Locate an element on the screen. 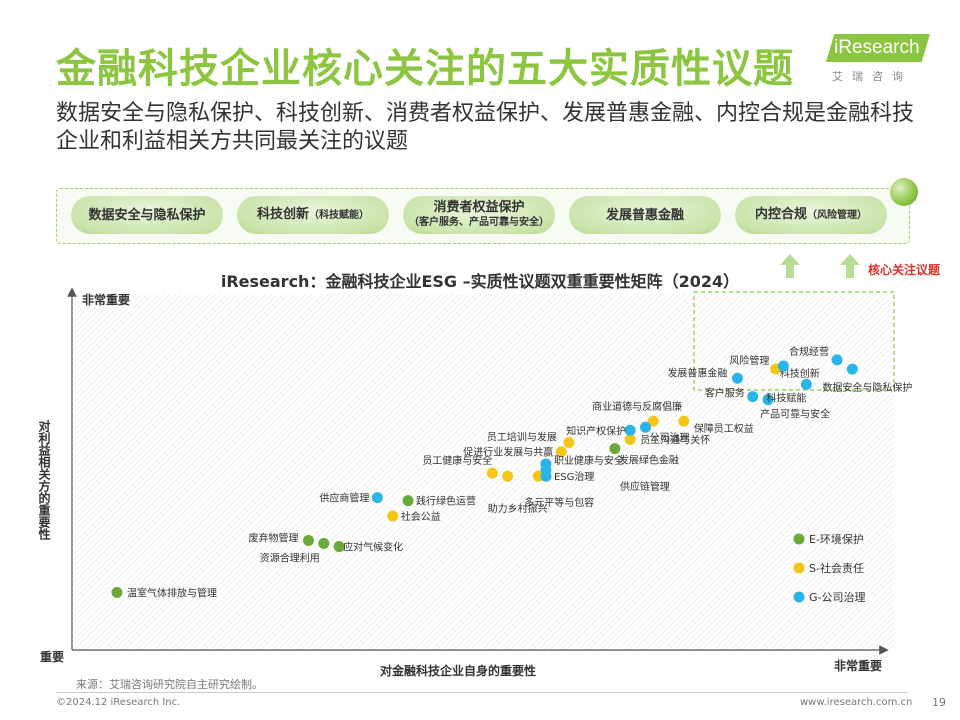 This screenshot has height=720, width=960. iresearch-logo: iResearch 艾瑞咨询 is located at coordinates (880, 58).